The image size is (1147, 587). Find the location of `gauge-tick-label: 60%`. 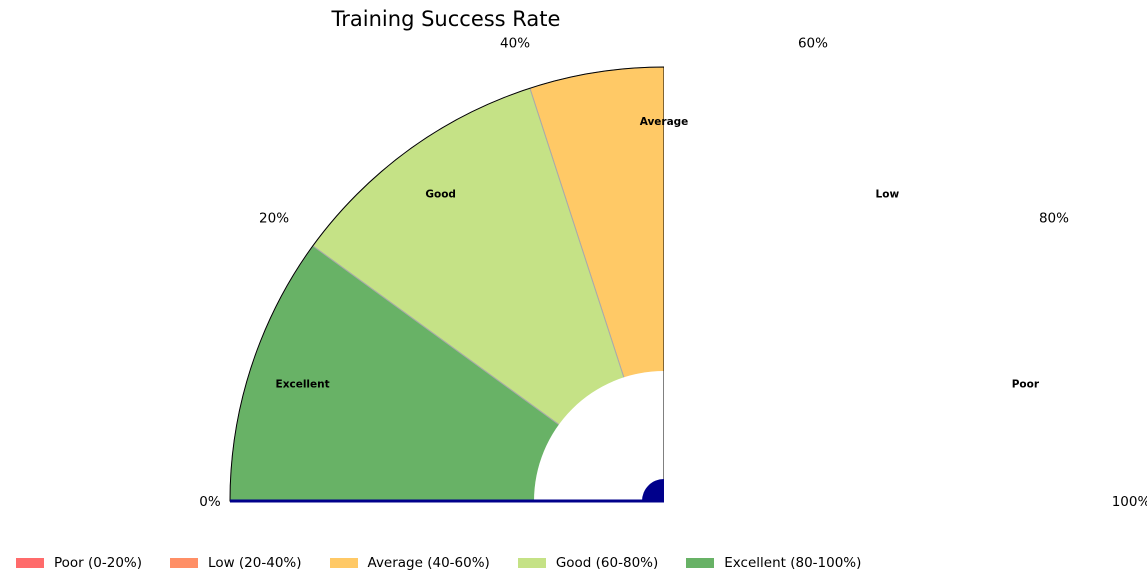

gauge-tick-label: 60% is located at coordinates (813, 44).